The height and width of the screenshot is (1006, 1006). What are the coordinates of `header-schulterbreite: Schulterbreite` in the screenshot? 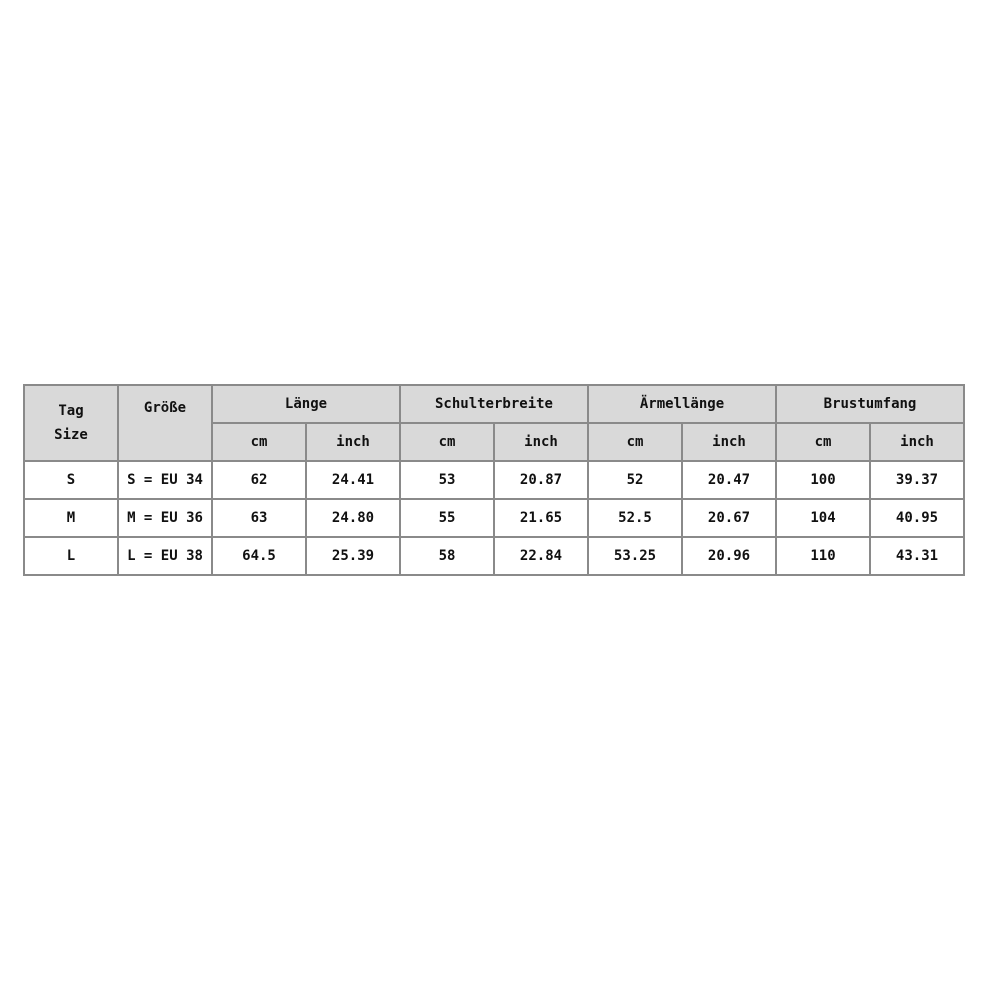 It's located at (494, 404).